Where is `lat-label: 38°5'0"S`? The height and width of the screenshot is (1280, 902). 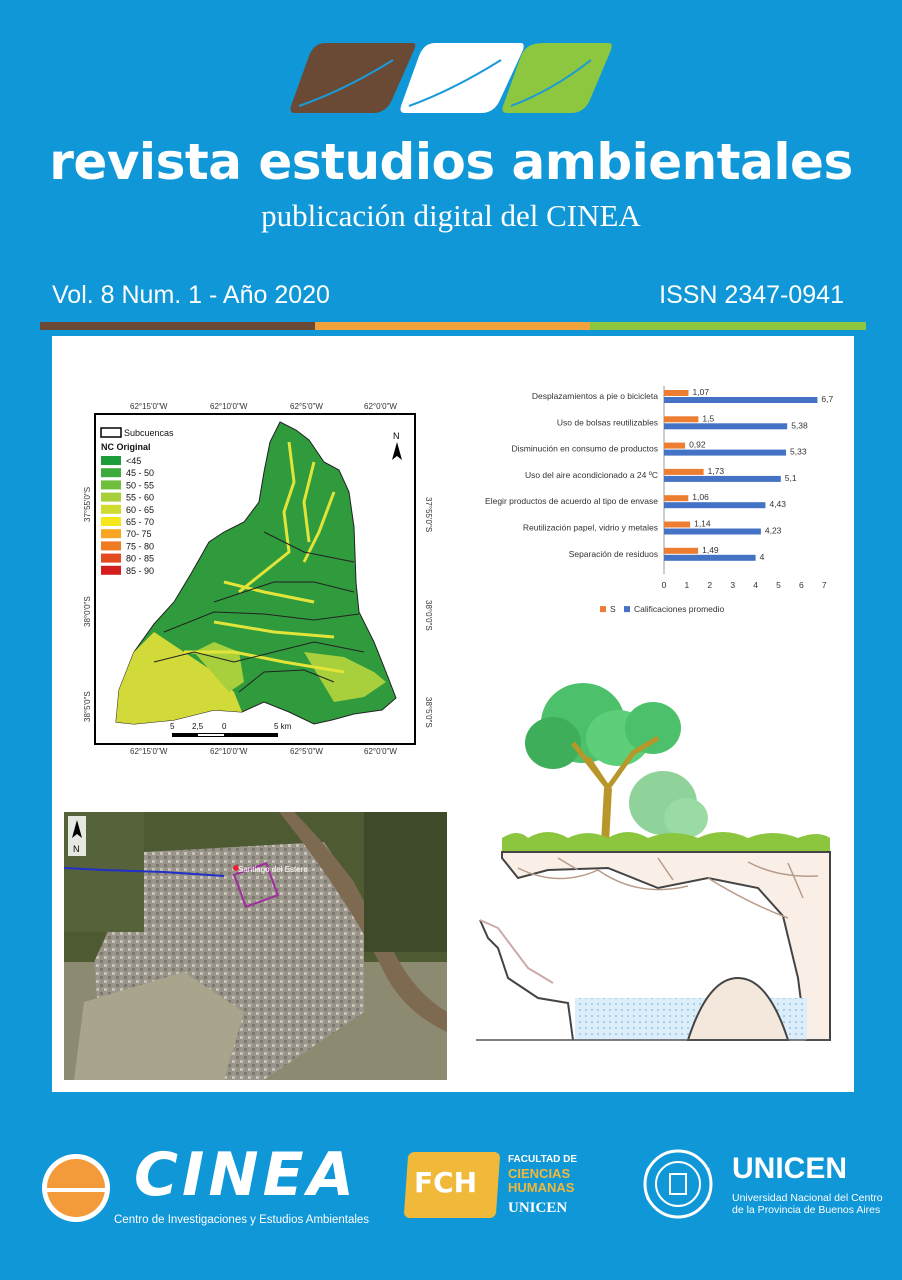
lat-label: 38°5'0"S is located at coordinates (428, 712).